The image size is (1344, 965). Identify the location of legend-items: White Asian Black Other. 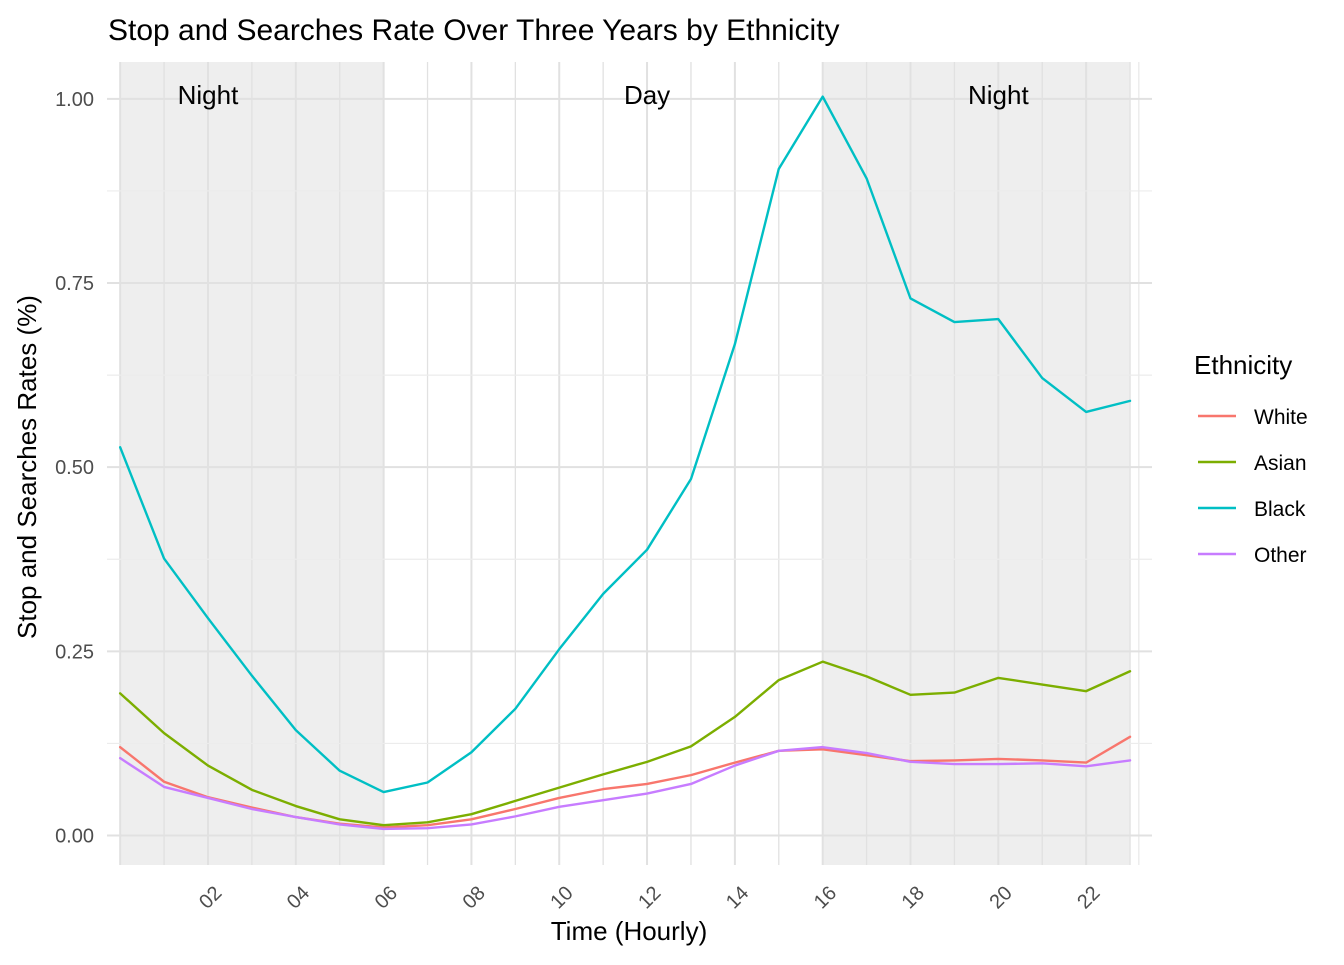
(1253, 486).